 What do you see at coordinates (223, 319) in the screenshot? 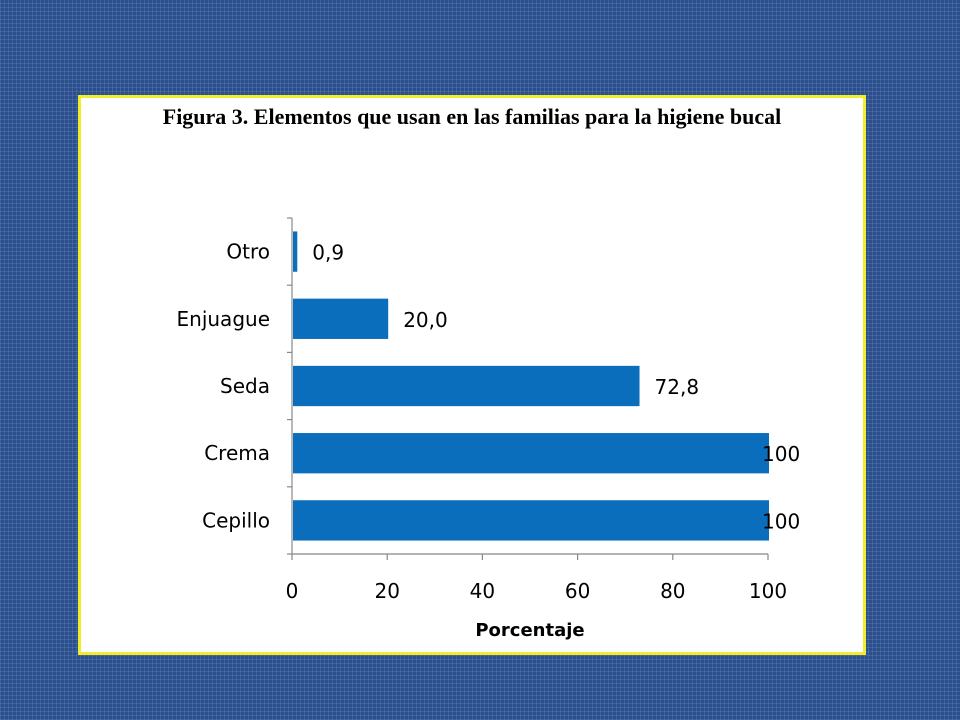
I see `category-label: Enjuague` at bounding box center [223, 319].